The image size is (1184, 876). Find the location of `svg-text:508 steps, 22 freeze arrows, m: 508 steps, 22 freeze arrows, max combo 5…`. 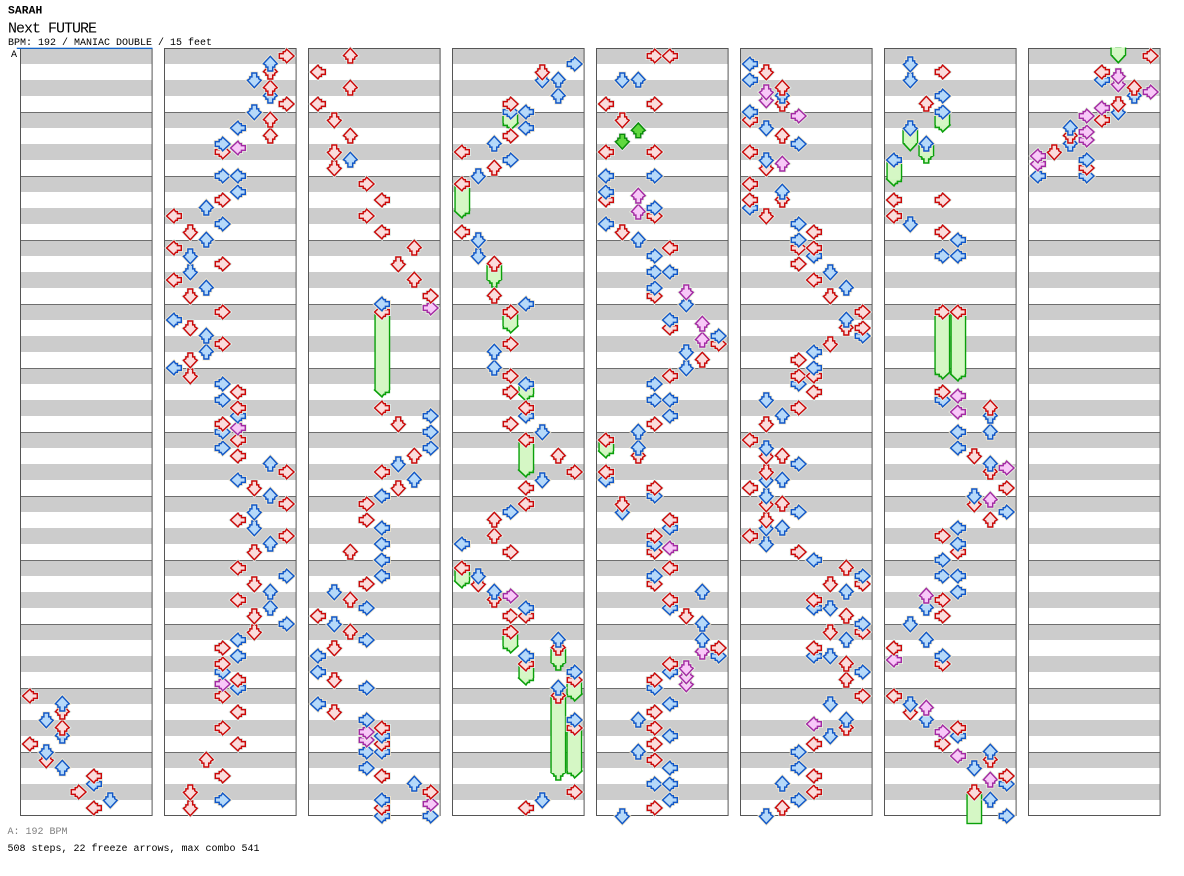

svg-text:508 steps, 22 freeze arrows, m: 508 steps, 22 freeze arrows, max combo 5… is located at coordinates (134, 849).